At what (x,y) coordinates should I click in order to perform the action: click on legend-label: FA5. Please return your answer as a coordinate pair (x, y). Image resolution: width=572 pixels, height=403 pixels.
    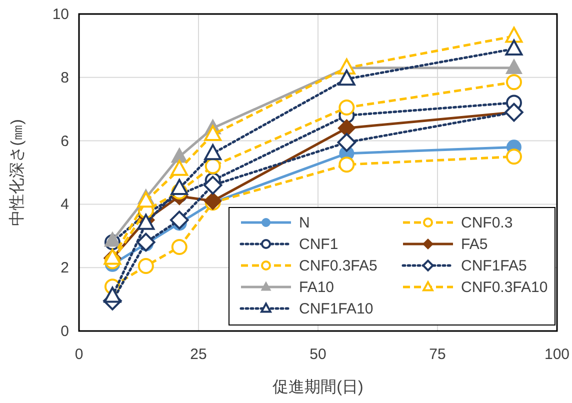
    Looking at the image, I should click on (474, 244).